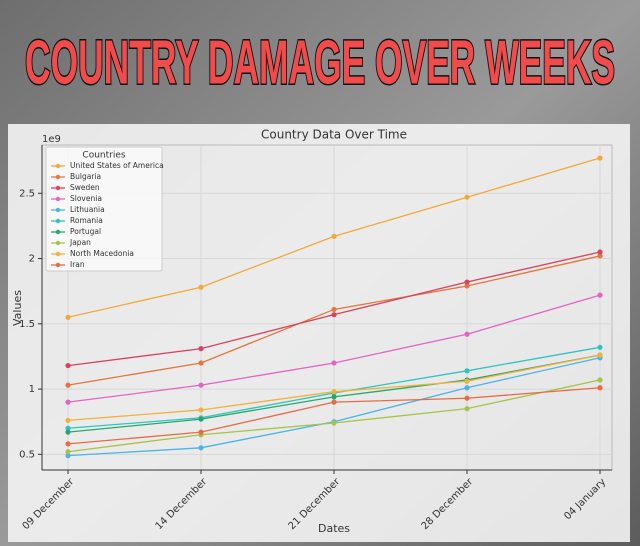  I want to click on y-tick-label: 1.5, so click(27, 324).